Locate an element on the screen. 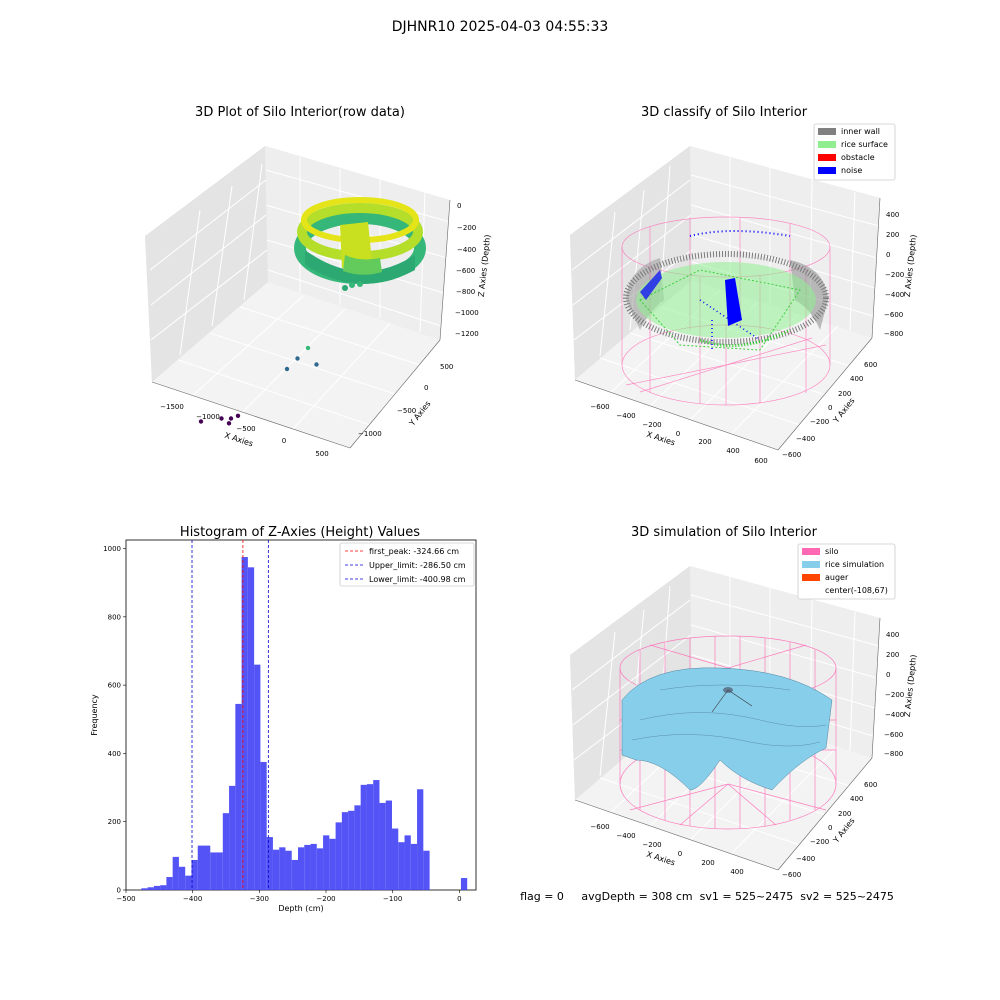  raw-3d-zlabel: Z Axies (Depth) is located at coordinates (485, 265).